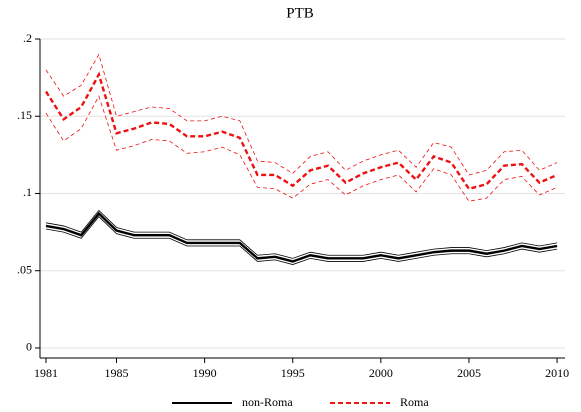 The image size is (581, 412). Describe the element at coordinates (27, 38) in the screenshot. I see `y-tick-label: .2` at that location.